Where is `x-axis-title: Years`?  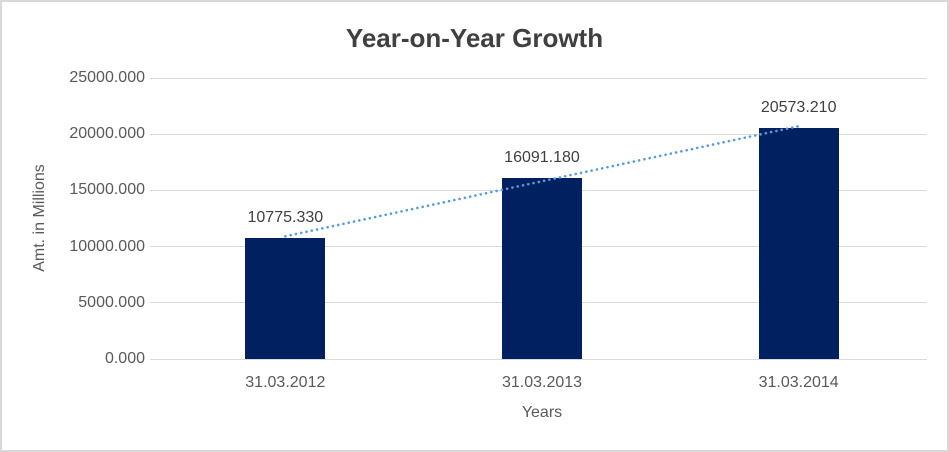
x-axis-title: Years is located at coordinates (542, 412).